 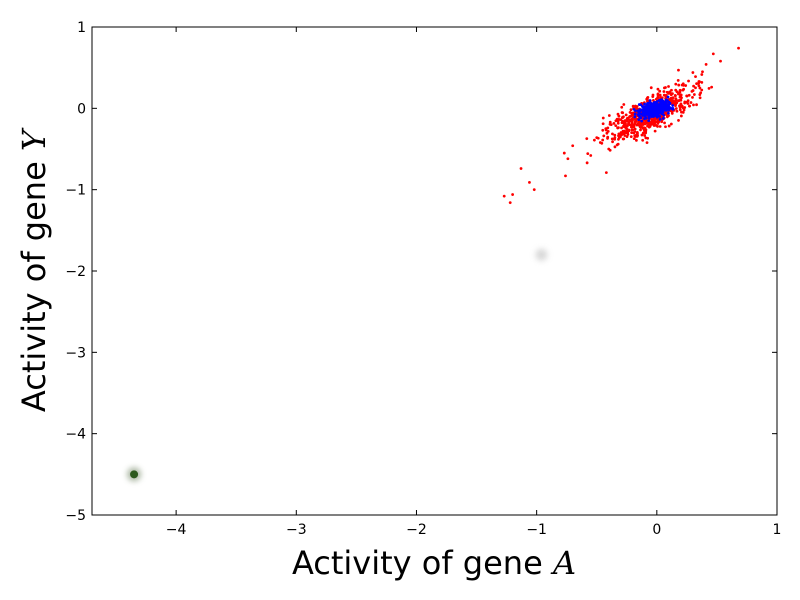 What do you see at coordinates (75, 191) in the screenshot?
I see `y-tick-label: −1` at bounding box center [75, 191].